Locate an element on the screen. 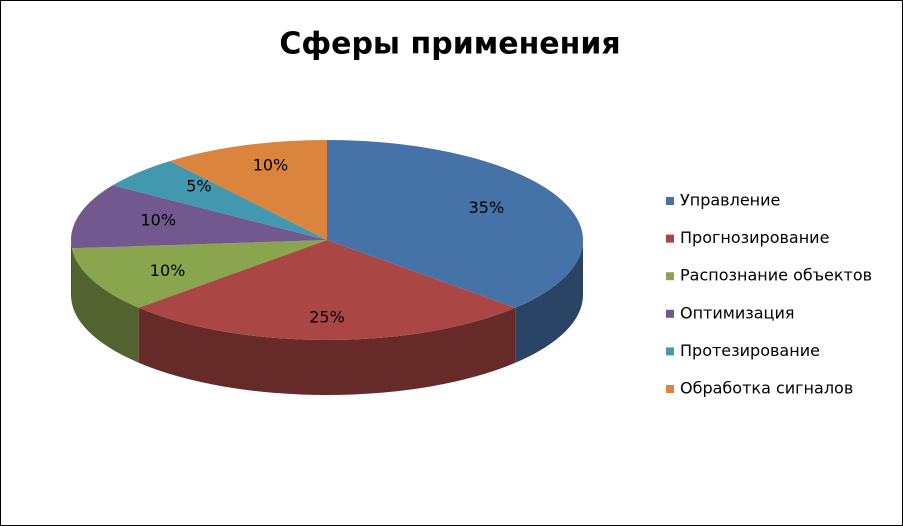  legend-label: Оптимизация is located at coordinates (737, 312).